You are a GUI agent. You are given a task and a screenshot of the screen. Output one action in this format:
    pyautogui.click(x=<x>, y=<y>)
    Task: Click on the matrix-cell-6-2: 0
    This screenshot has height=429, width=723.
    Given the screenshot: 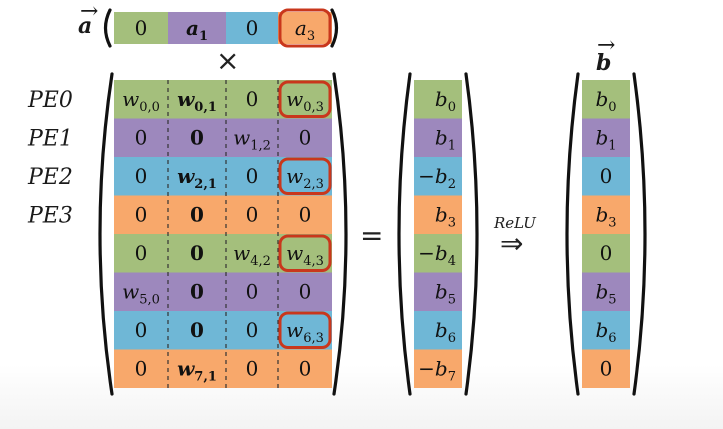 What is the action you would take?
    pyautogui.click(x=252, y=330)
    